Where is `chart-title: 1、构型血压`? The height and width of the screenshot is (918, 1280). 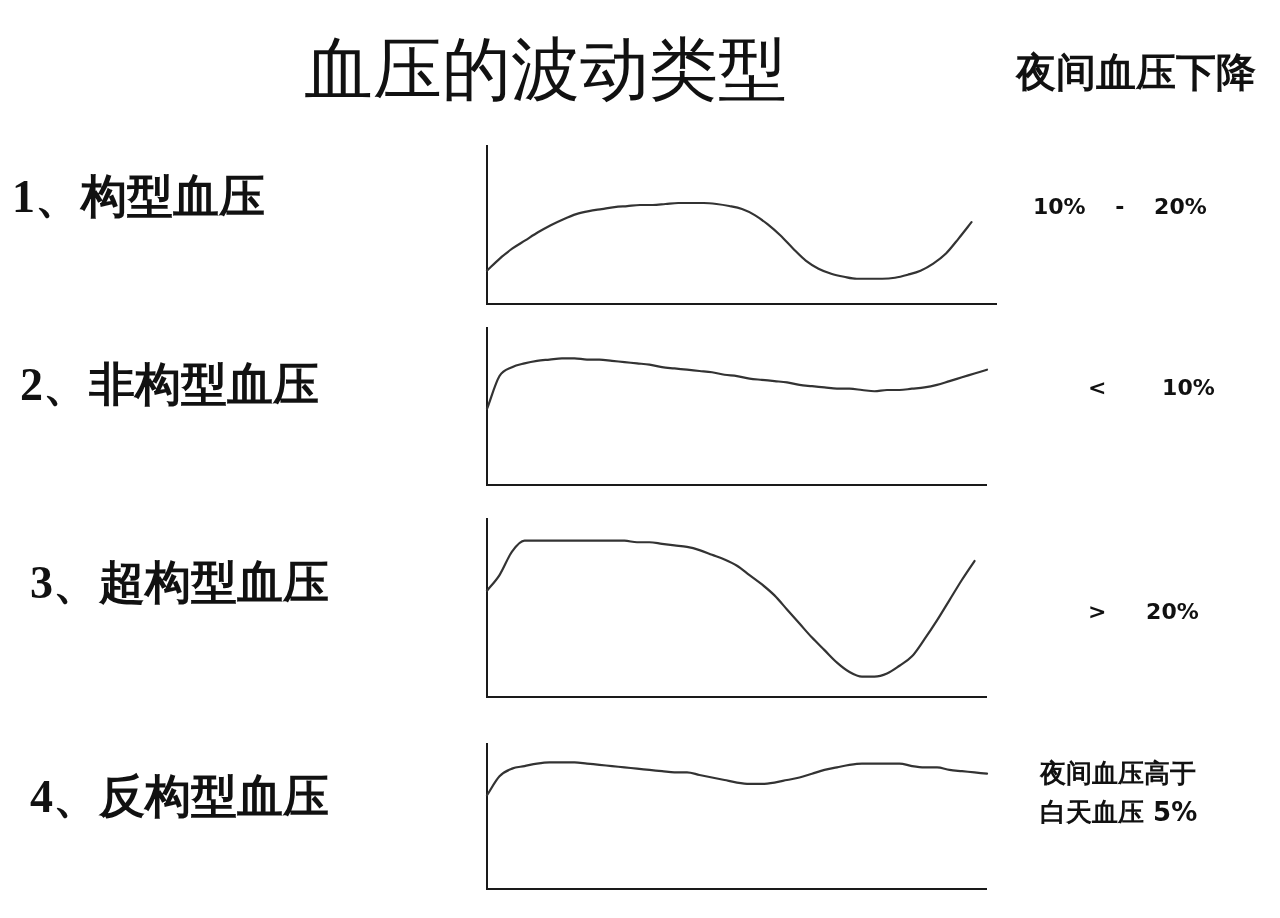
chart-title: 1、构型血压 is located at coordinates (138, 196).